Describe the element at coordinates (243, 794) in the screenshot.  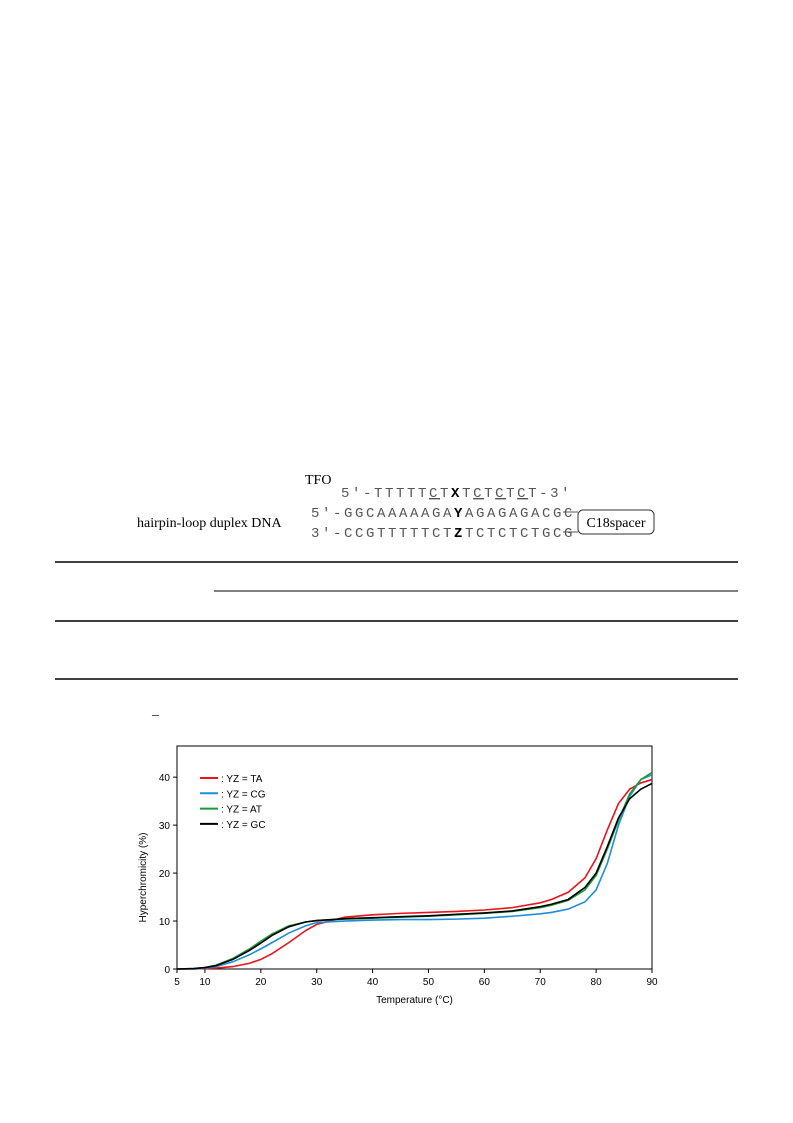
I see `legend-label: : YZ = CG` at that location.